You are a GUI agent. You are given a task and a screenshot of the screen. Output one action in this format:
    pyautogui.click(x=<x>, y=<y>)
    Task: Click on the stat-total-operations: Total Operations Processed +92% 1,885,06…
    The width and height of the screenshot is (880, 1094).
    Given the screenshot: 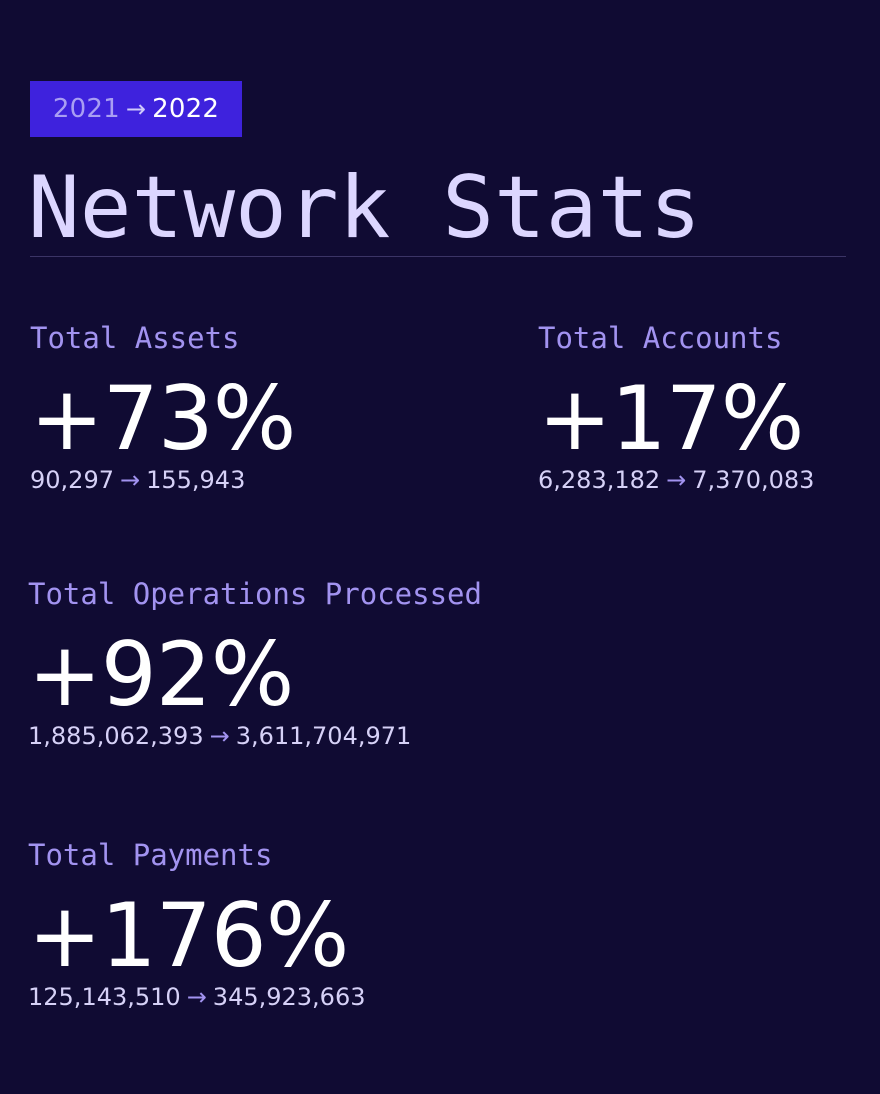 What is the action you would take?
    pyautogui.click(x=255, y=663)
    